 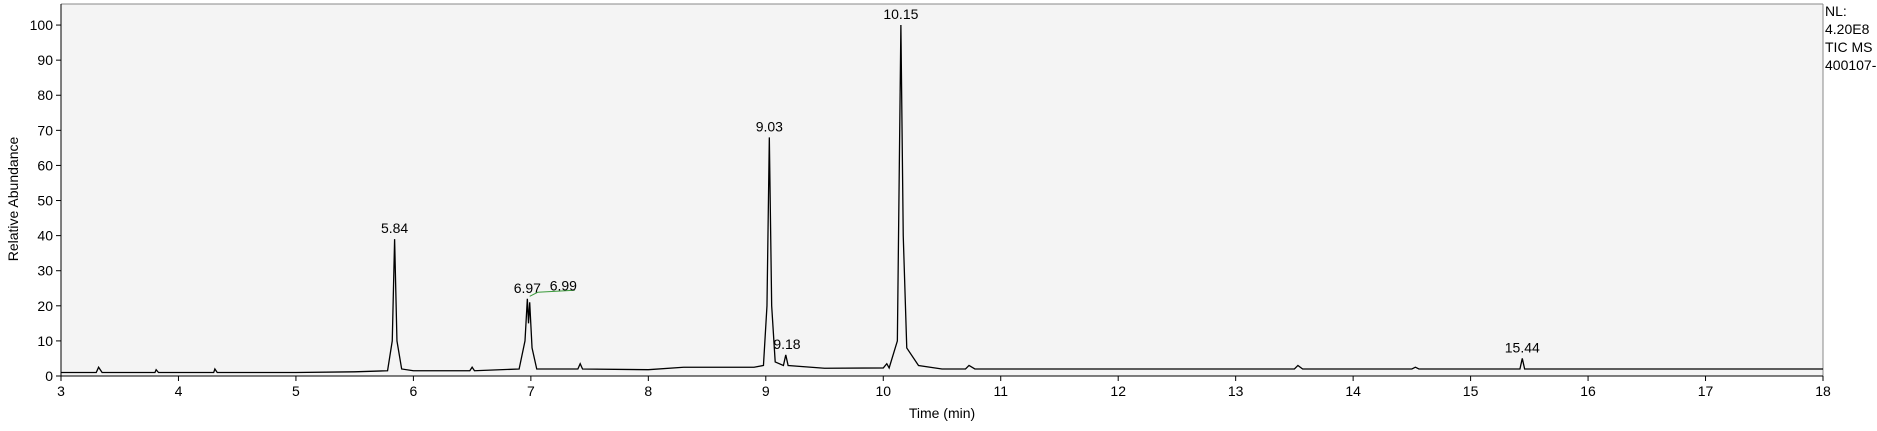 What do you see at coordinates (1236, 391) in the screenshot?
I see `x-tick-label: 13` at bounding box center [1236, 391].